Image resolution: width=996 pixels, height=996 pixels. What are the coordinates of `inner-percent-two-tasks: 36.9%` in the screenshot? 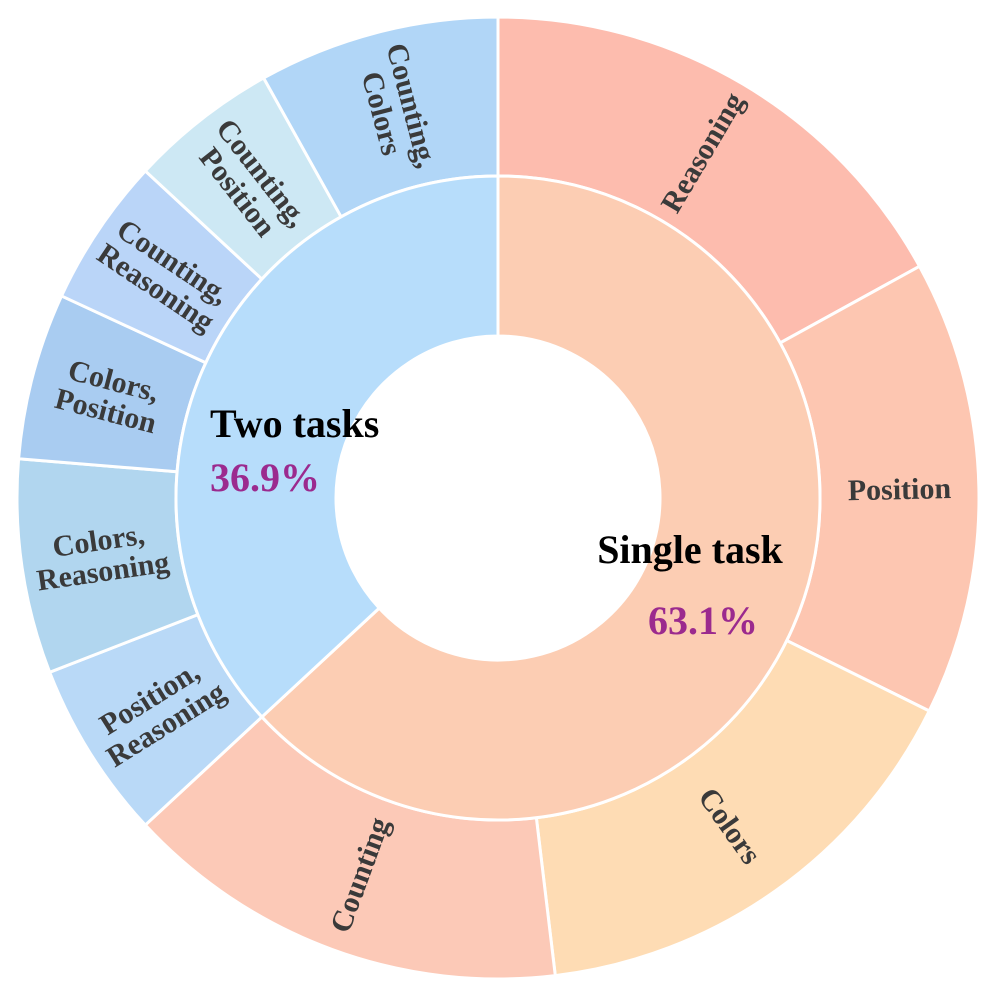 It's located at (265, 477).